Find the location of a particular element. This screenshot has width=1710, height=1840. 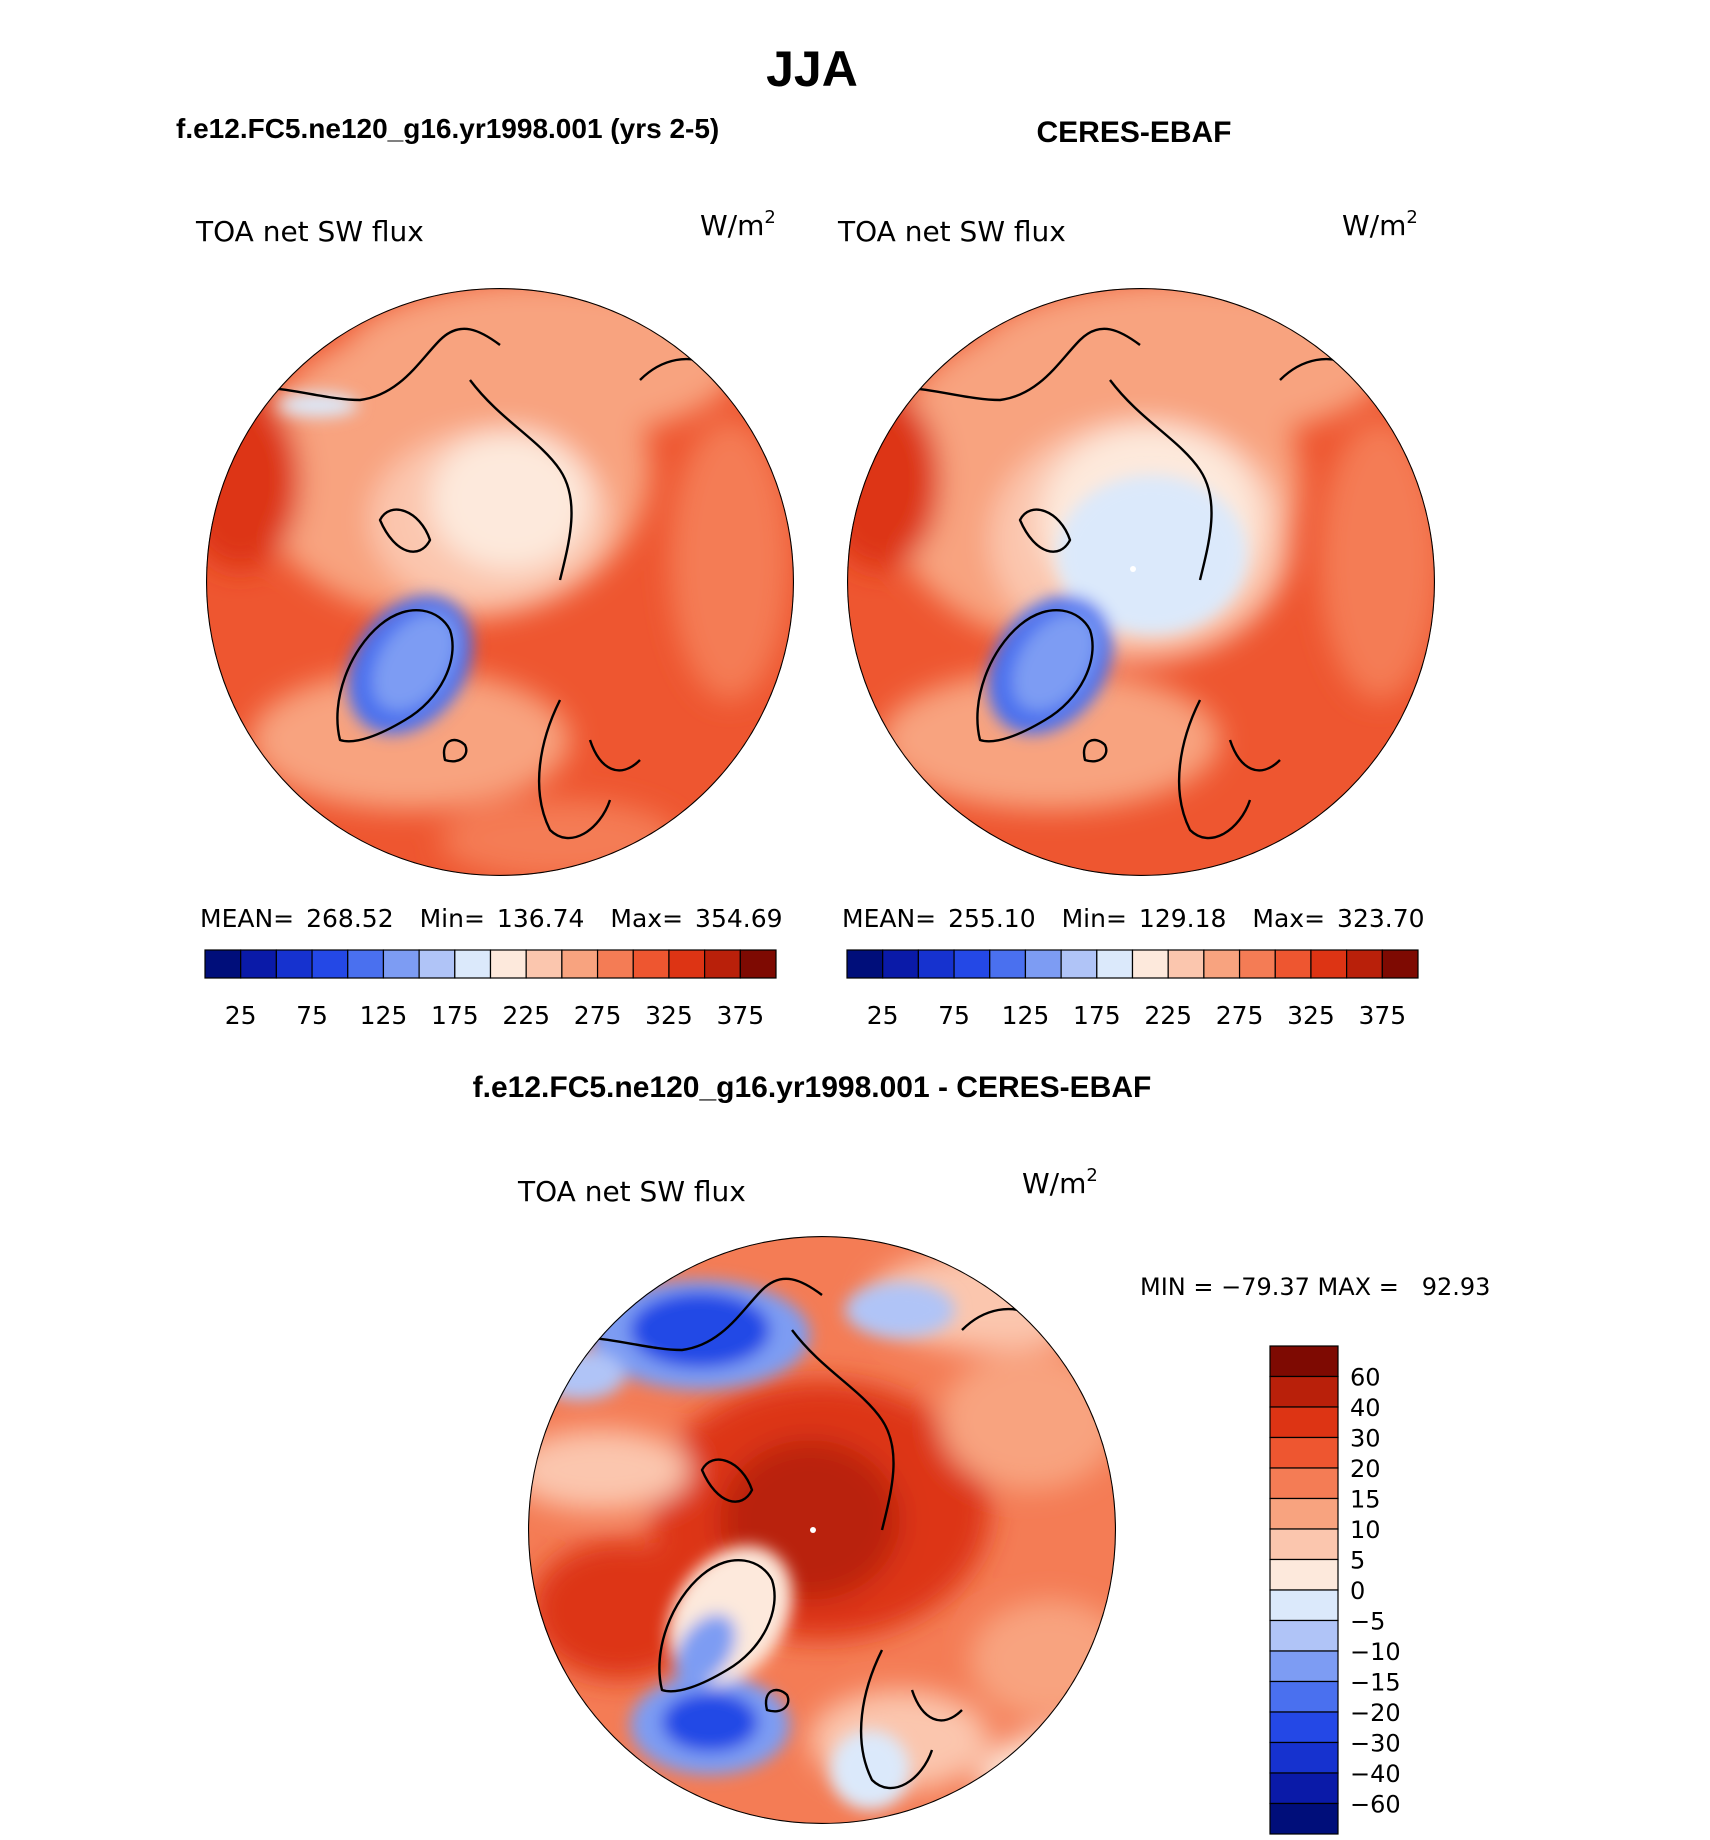

left-stats: MEAN= 268.52 Min= 136.74 Max= 354.69 is located at coordinates (491, 918).